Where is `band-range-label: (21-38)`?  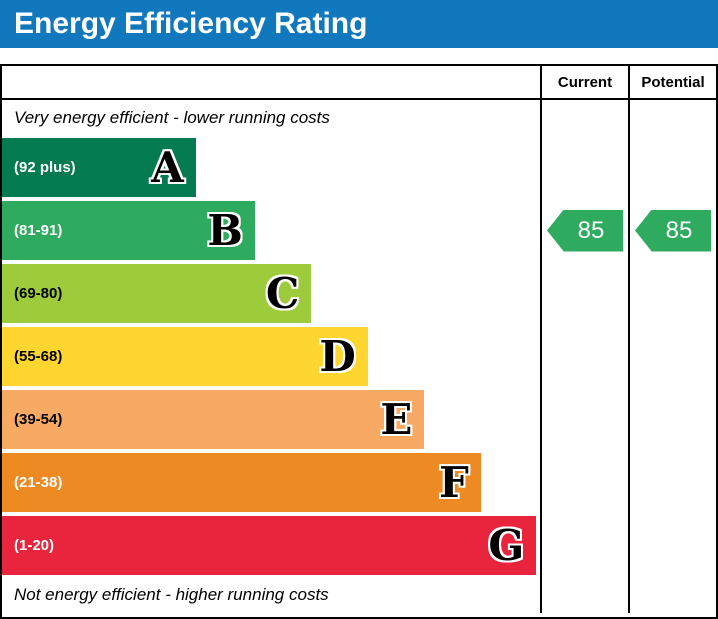 band-range-label: (21-38) is located at coordinates (38, 482).